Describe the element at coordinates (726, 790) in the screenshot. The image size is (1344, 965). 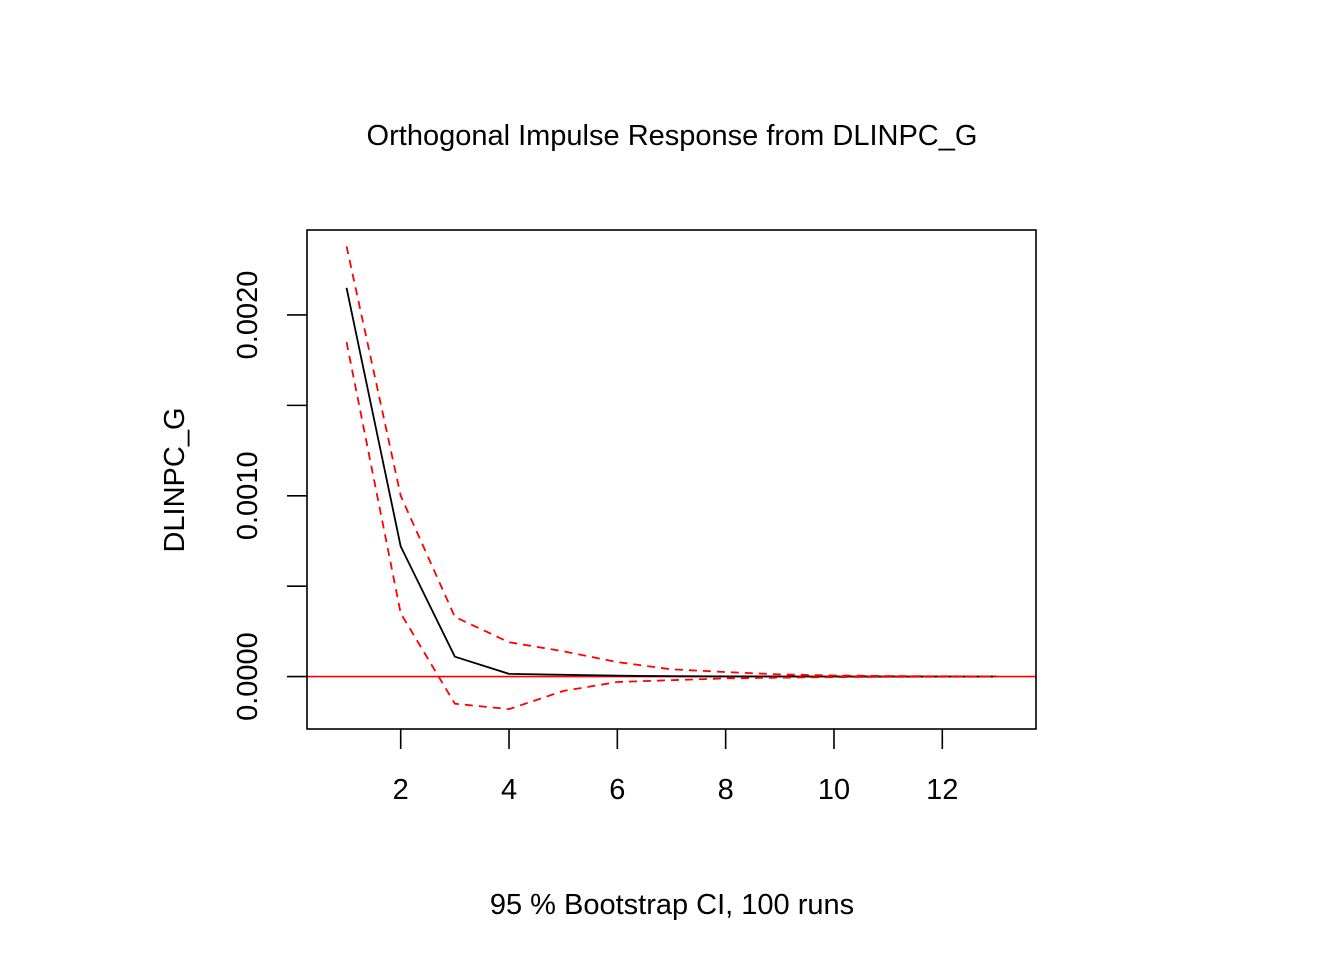
I see `x-tick-label-8: 8` at that location.